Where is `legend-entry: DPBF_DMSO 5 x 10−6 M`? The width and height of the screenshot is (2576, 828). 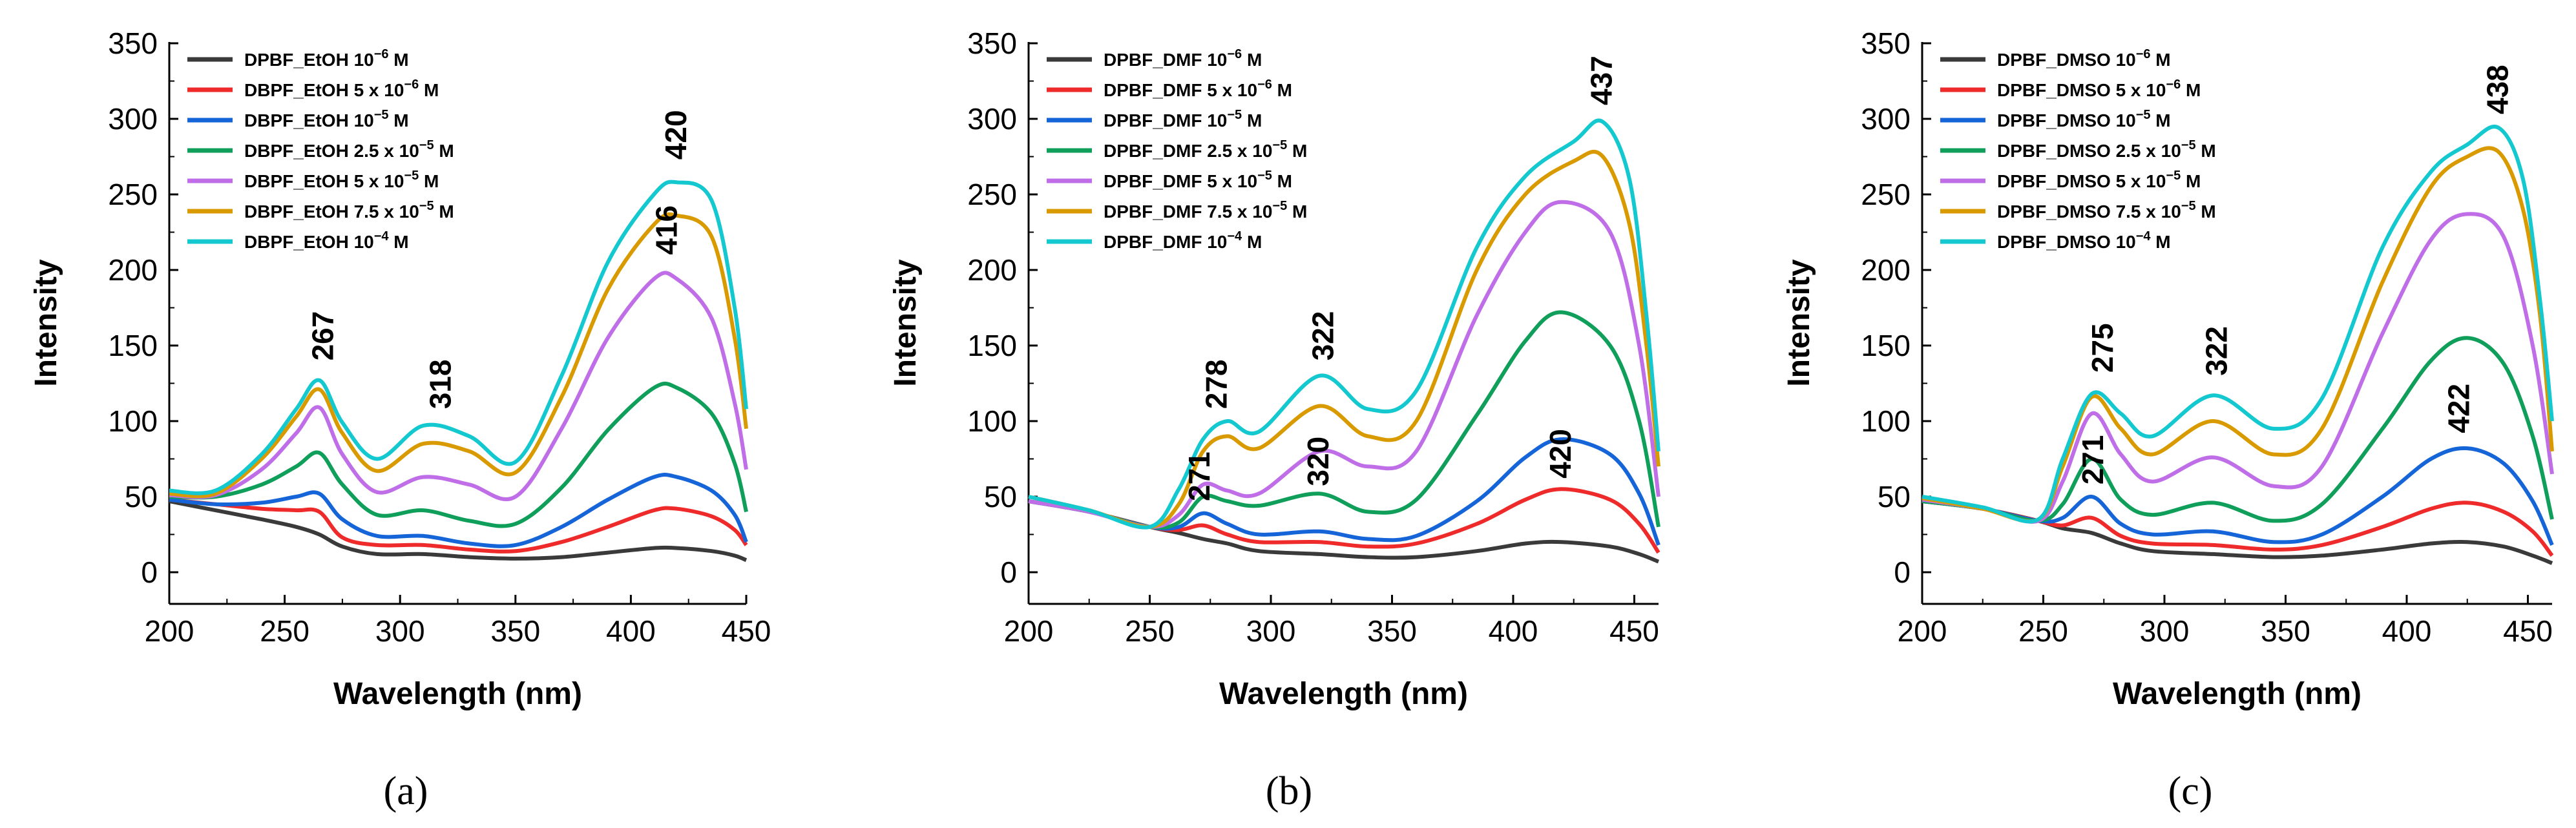 legend-entry: DPBF_DMSO 5 x 10−6 M is located at coordinates (2099, 89).